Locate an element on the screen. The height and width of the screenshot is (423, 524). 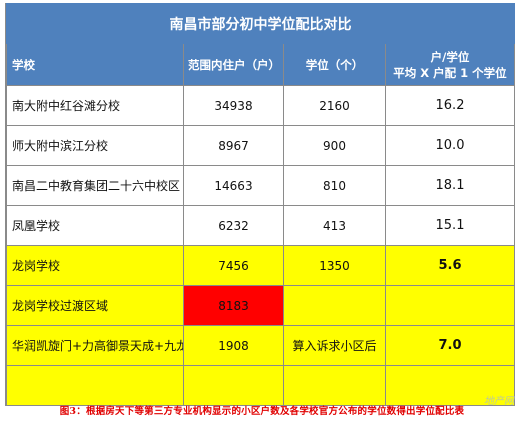
header-seats: 学位（个） is located at coordinates (334, 64).